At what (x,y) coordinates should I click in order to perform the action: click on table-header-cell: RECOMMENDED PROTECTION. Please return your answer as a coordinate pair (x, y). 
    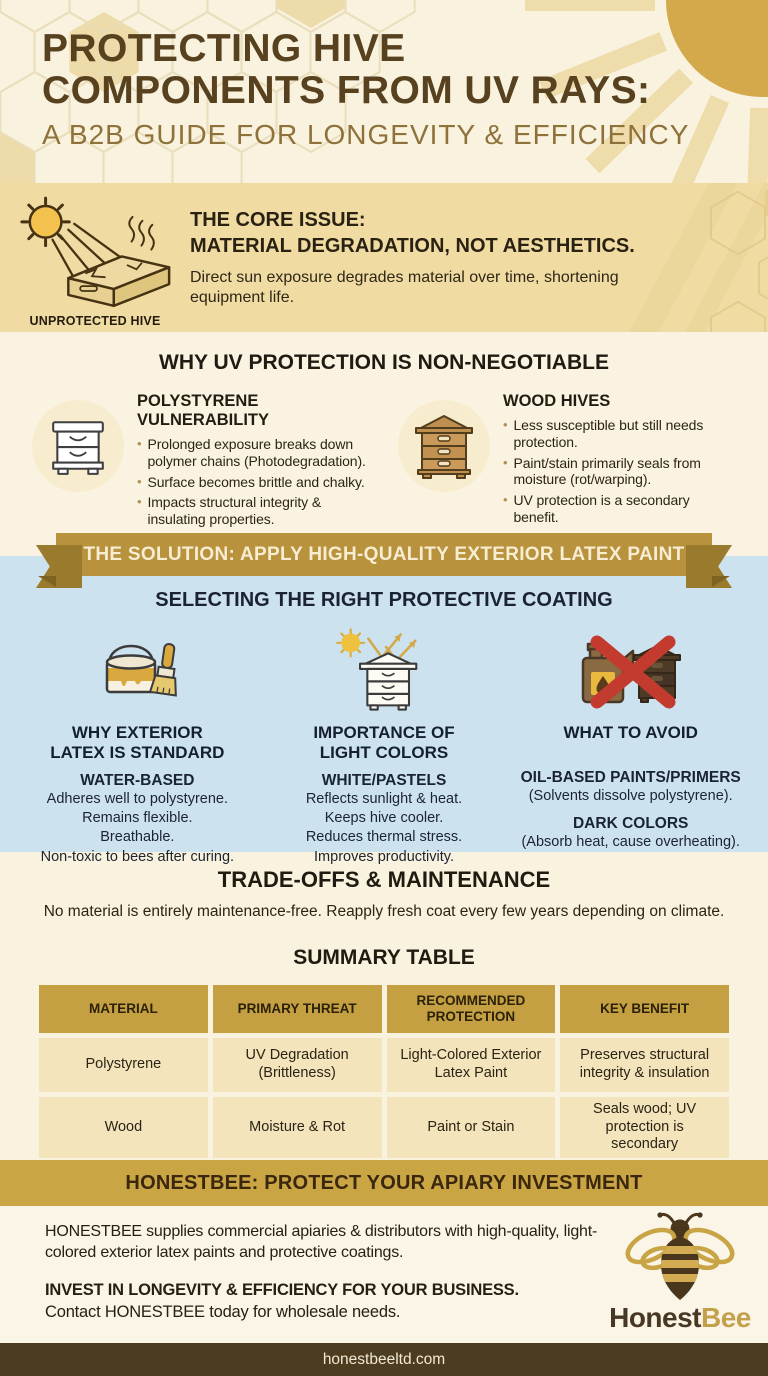
    Looking at the image, I should click on (471, 1009).